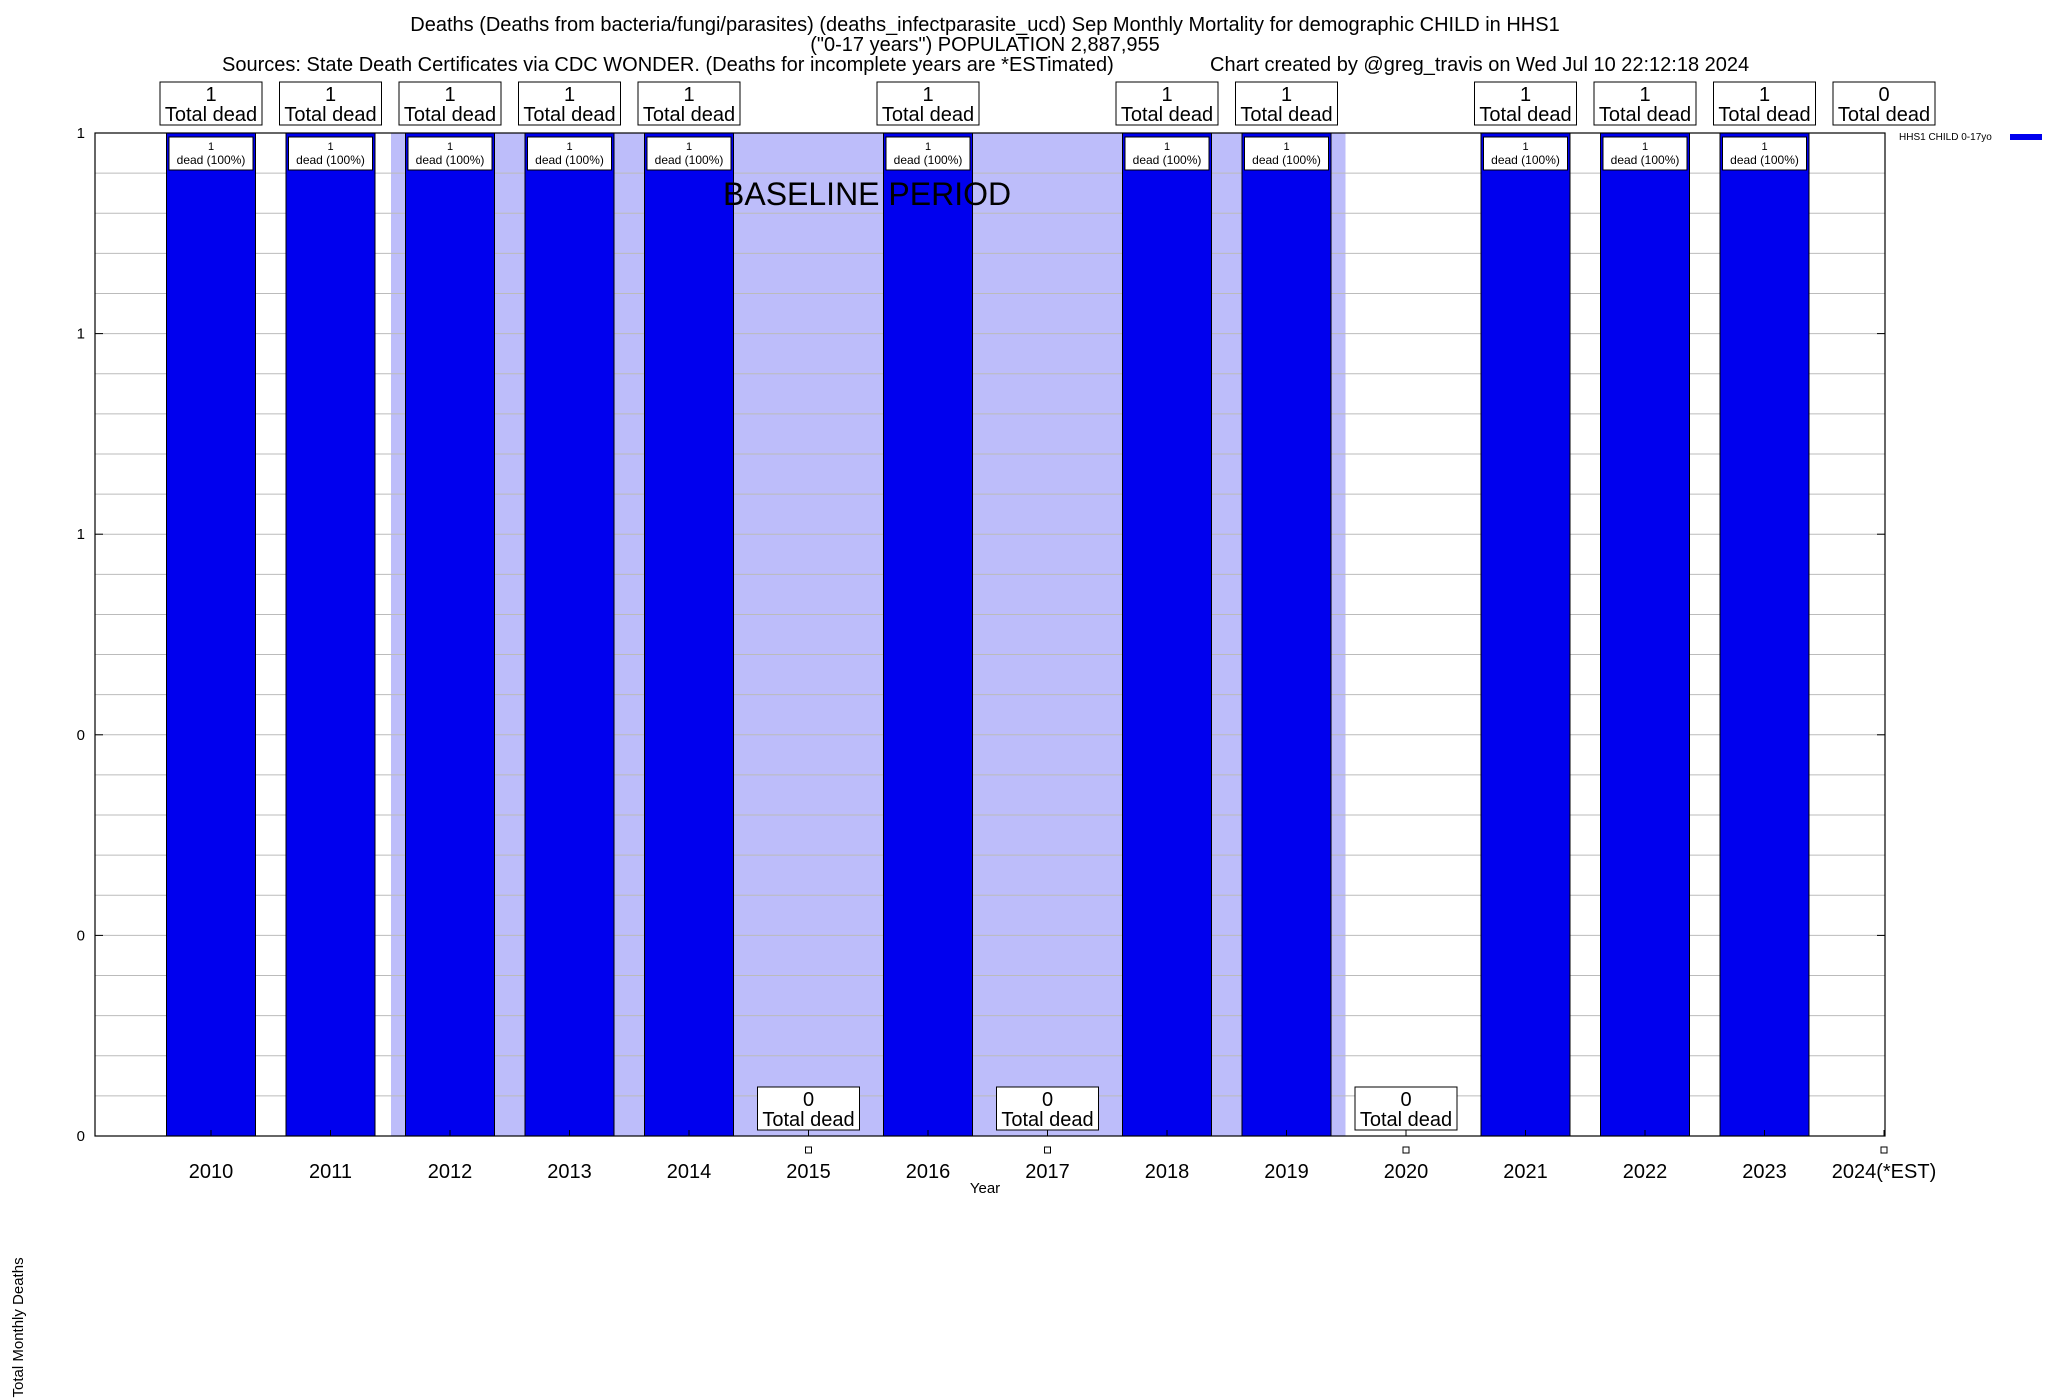  I want to click on x-tick-label: 2011, so click(330, 1172).